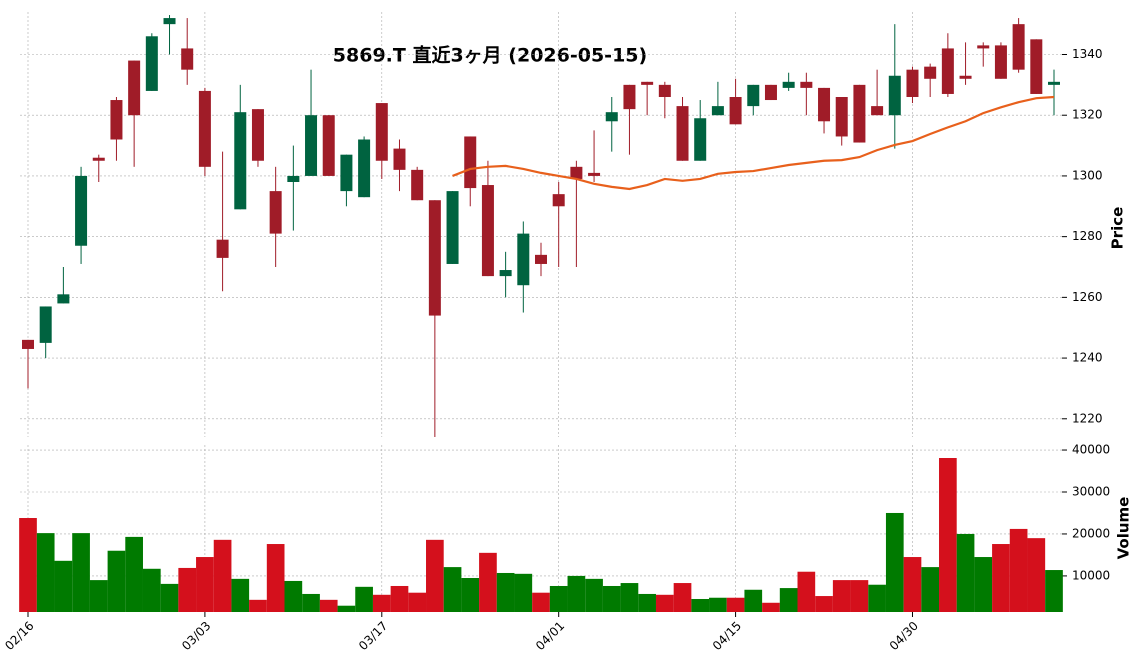 The image size is (1144, 670). What do you see at coordinates (1124, 528) in the screenshot?
I see `y-axis-title: Volume` at bounding box center [1124, 528].